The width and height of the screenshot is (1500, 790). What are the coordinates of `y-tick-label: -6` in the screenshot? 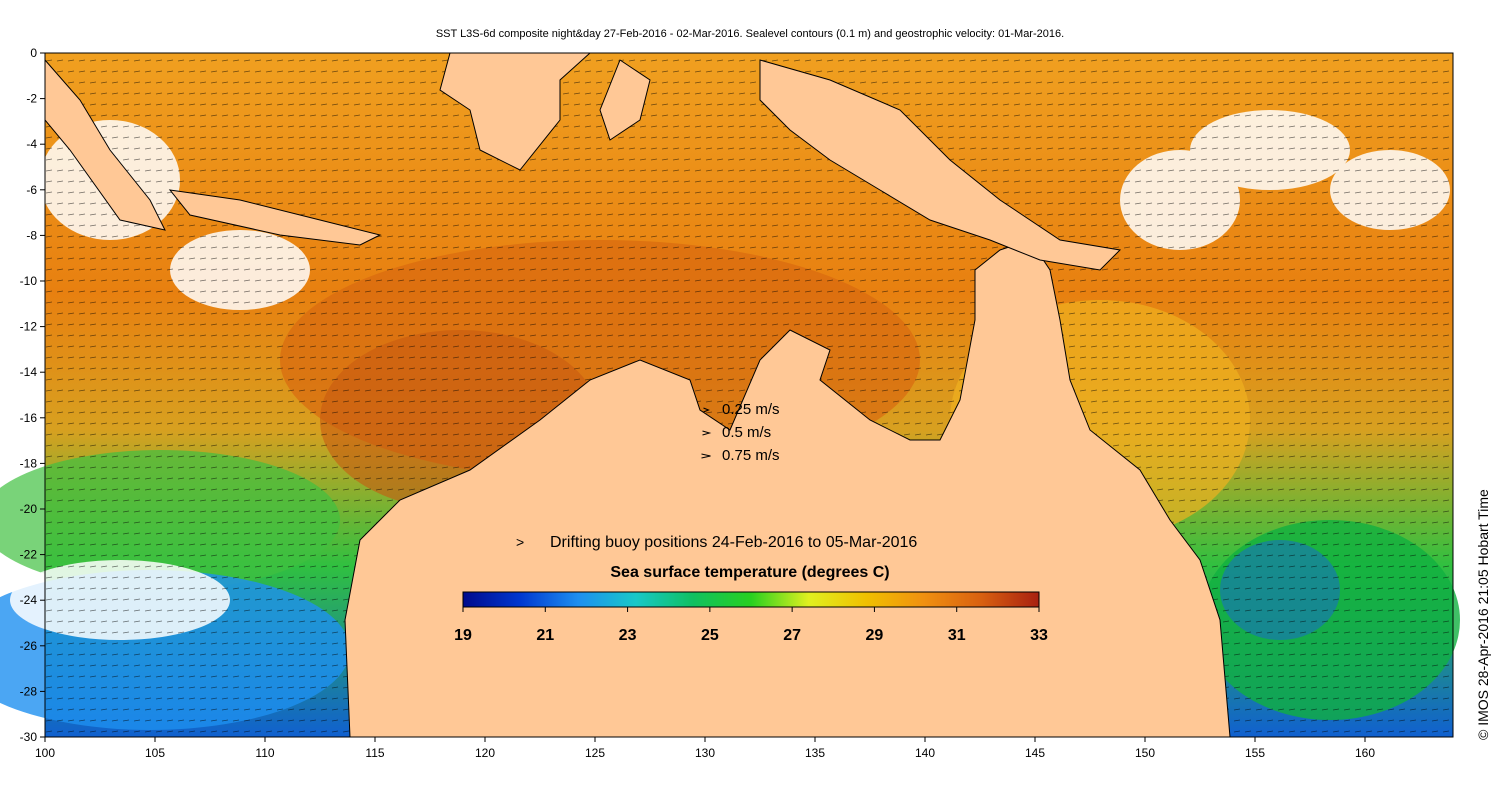 It's located at (31, 190).